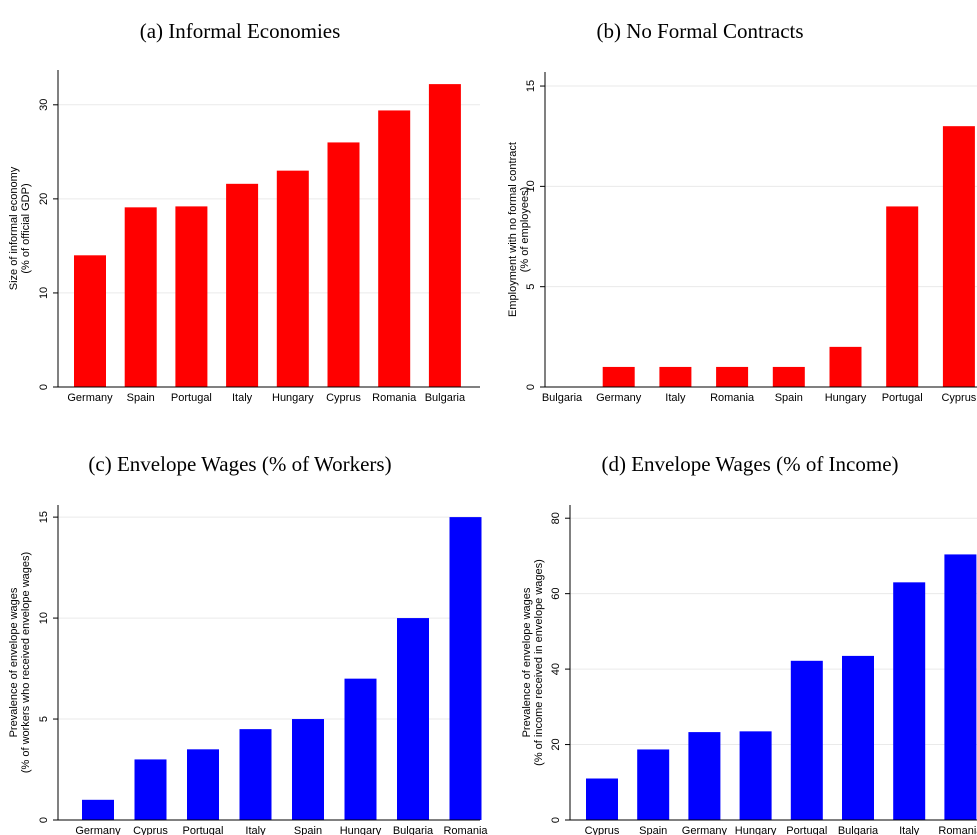  Describe the element at coordinates (513, 229) in the screenshot. I see `y-axis-label: Employment with no formal contract` at that location.